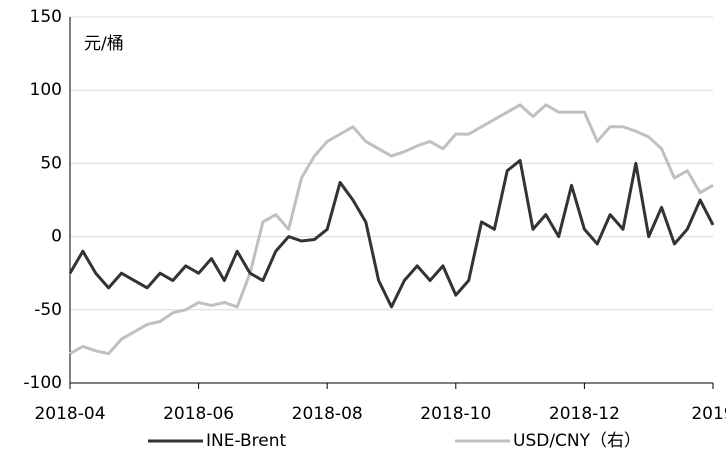  What do you see at coordinates (69, 414) in the screenshot?
I see `x-tick-label: 2018-04` at bounding box center [69, 414].